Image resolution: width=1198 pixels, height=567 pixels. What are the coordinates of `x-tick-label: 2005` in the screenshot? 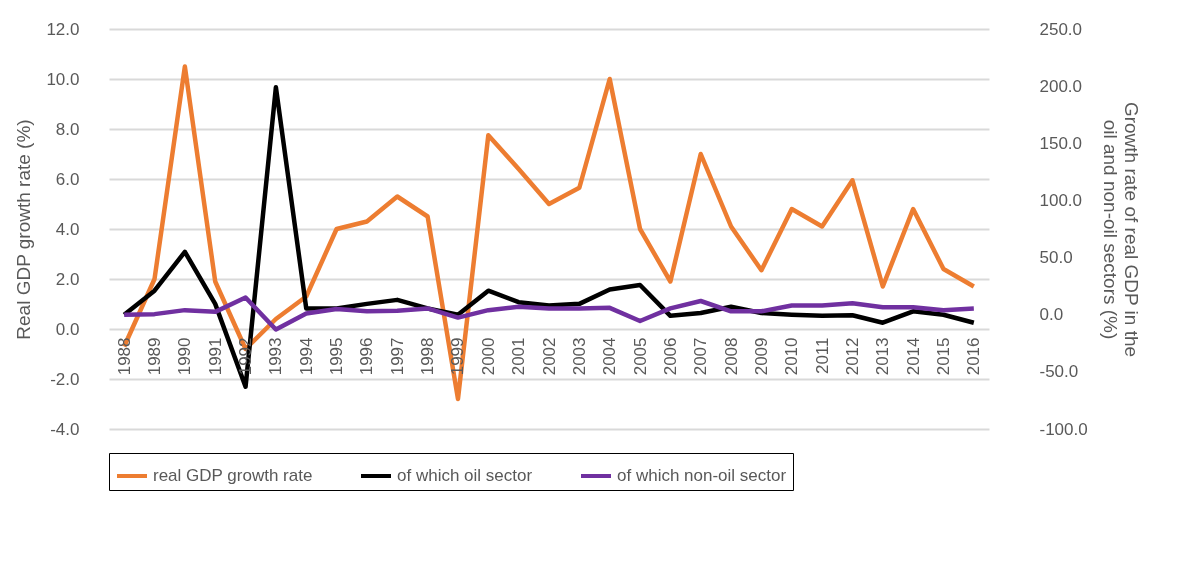 It's located at (640, 356).